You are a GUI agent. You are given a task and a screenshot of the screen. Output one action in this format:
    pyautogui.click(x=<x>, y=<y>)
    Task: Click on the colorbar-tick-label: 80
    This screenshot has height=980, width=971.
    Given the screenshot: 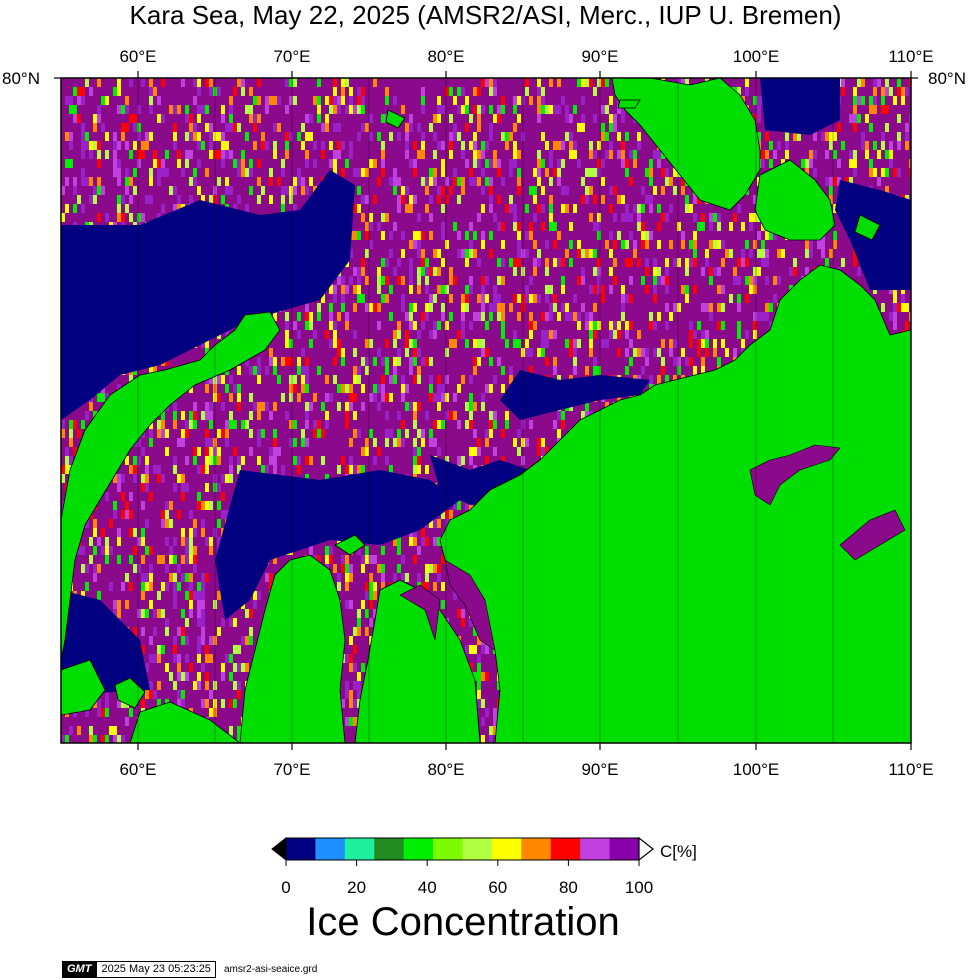 What is the action you would take?
    pyautogui.click(x=568, y=887)
    